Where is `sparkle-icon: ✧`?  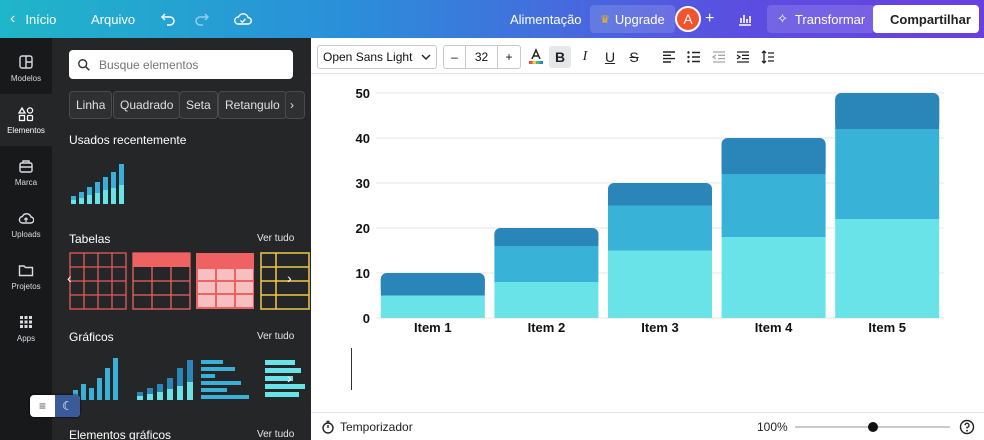
sparkle-icon: ✧ is located at coordinates (782, 18).